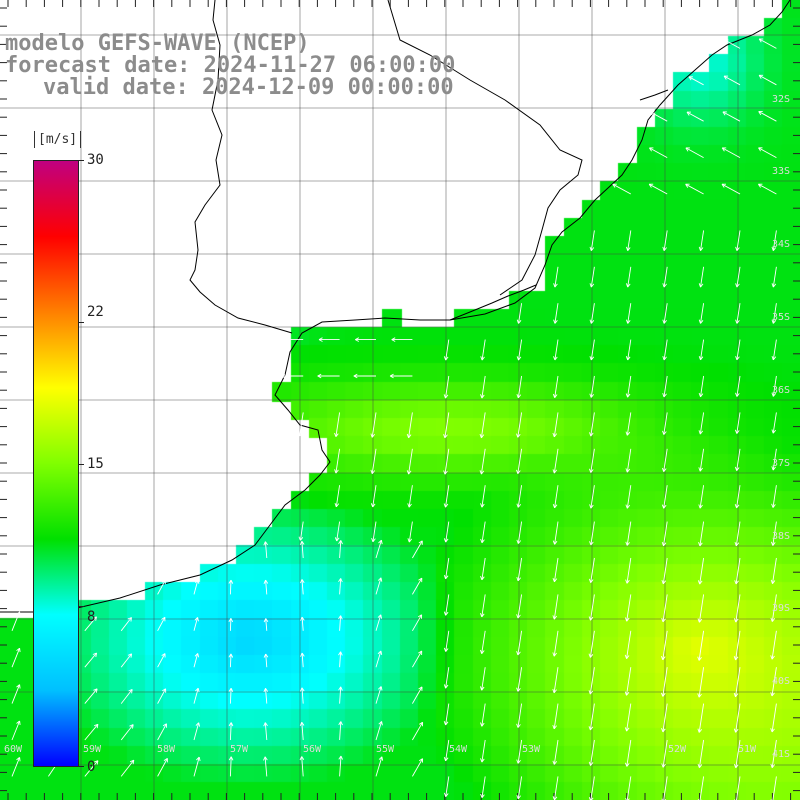 The image size is (800, 800). I want to click on longitude-label: 58W, so click(166, 749).